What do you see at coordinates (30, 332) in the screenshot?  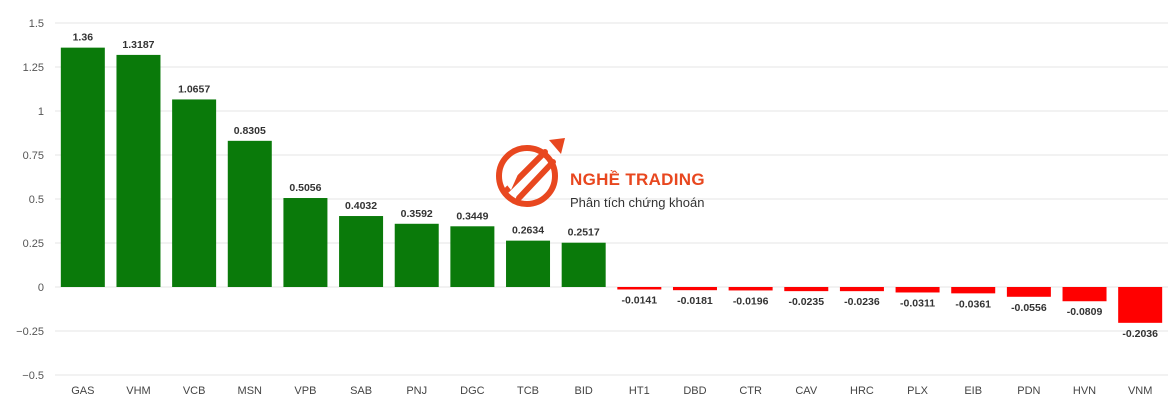 I see `y-tick-label: −0.25` at bounding box center [30, 332].